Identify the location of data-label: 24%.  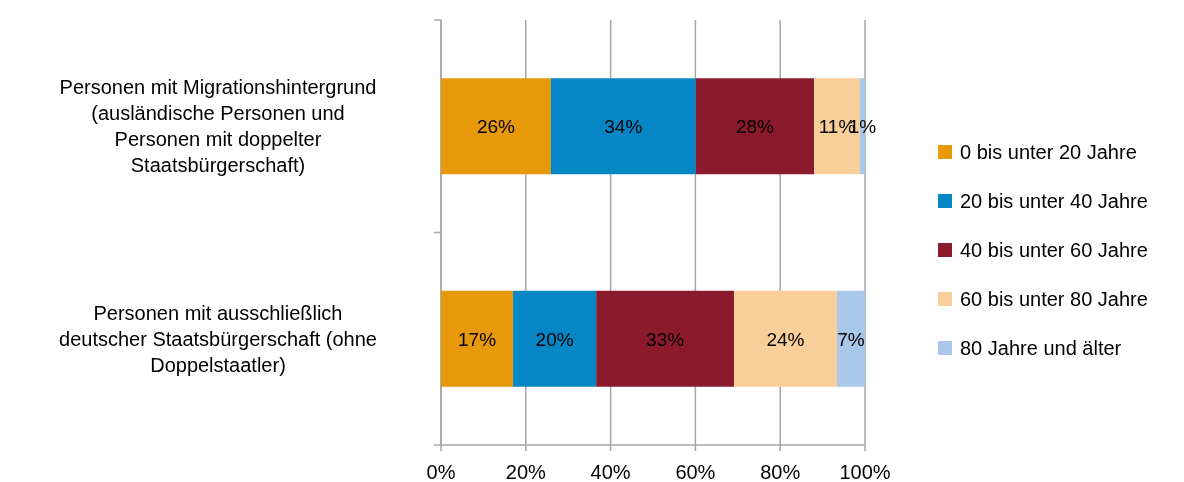
(785, 339).